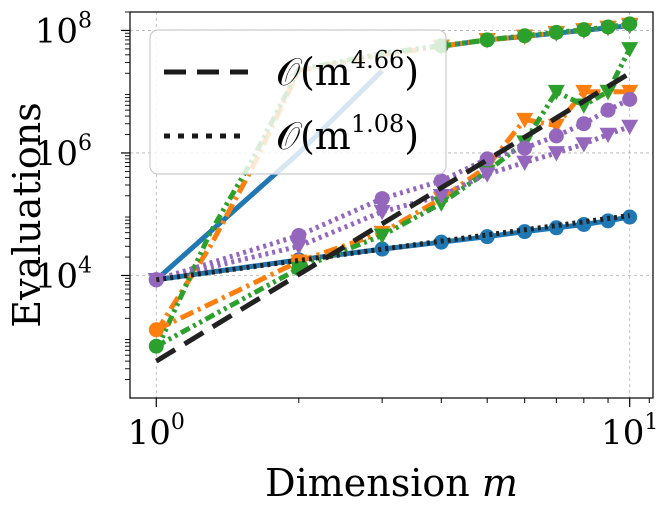 The image size is (665, 514). I want to click on x-axis: 100 101, so click(393, 425).